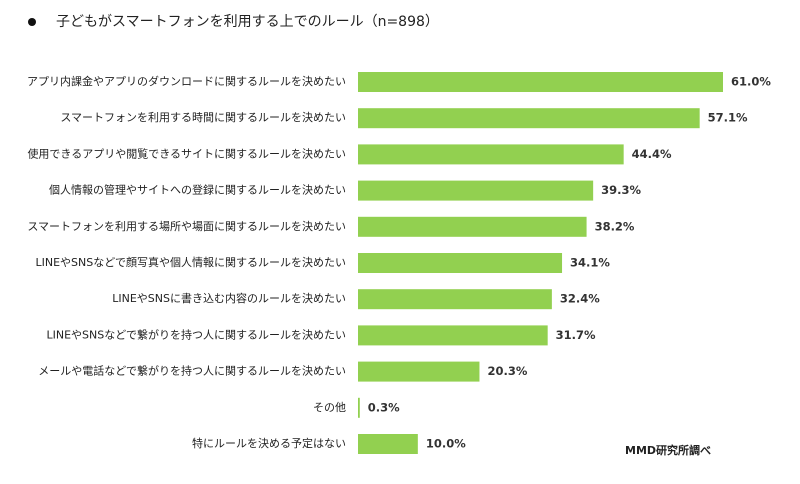 The image size is (800, 484). What do you see at coordinates (203, 117) in the screenshot?
I see `category-label: スマートフォンを利用する時間に関するルールを決めたい` at bounding box center [203, 117].